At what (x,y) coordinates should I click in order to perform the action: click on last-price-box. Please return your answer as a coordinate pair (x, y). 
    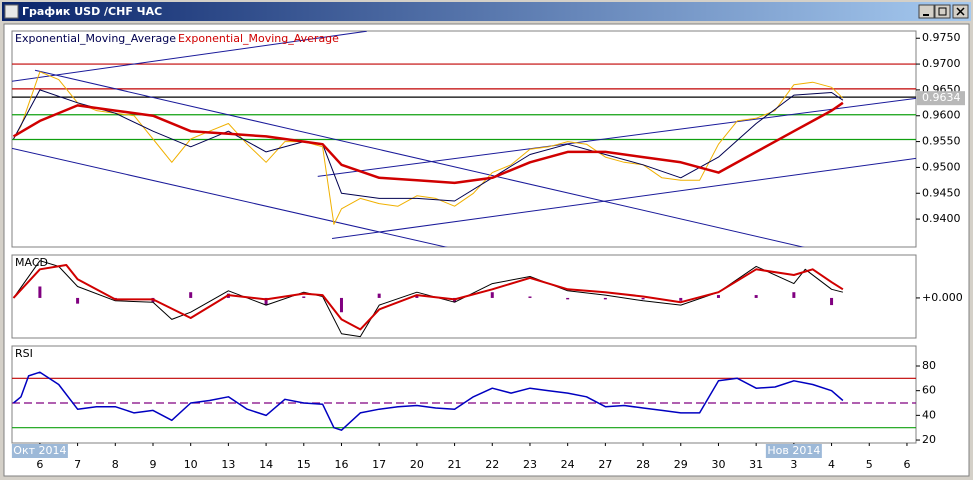
    Looking at the image, I should click on (941, 98).